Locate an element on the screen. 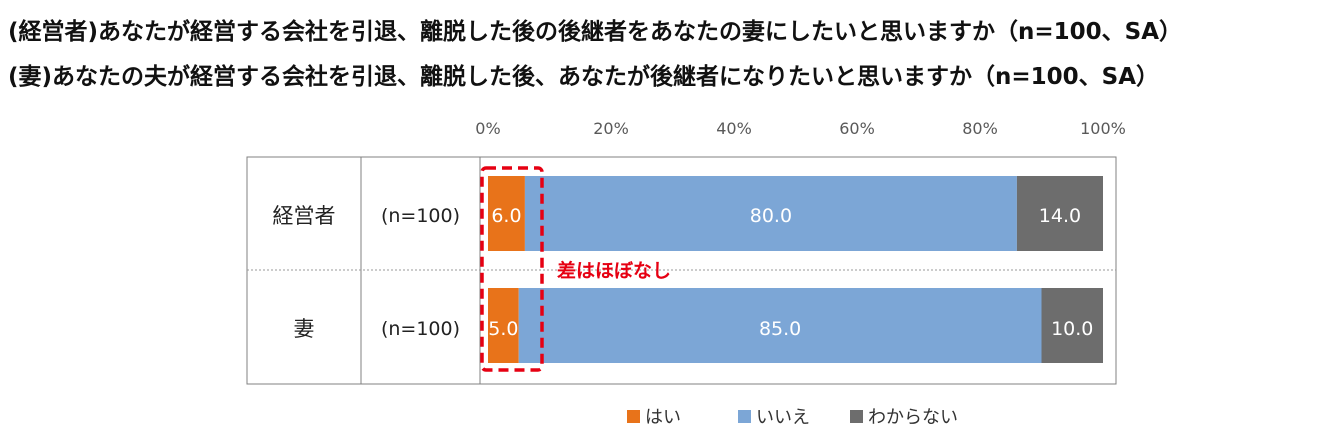 The height and width of the screenshot is (442, 1337). x-tick-label: 20% is located at coordinates (611, 128).